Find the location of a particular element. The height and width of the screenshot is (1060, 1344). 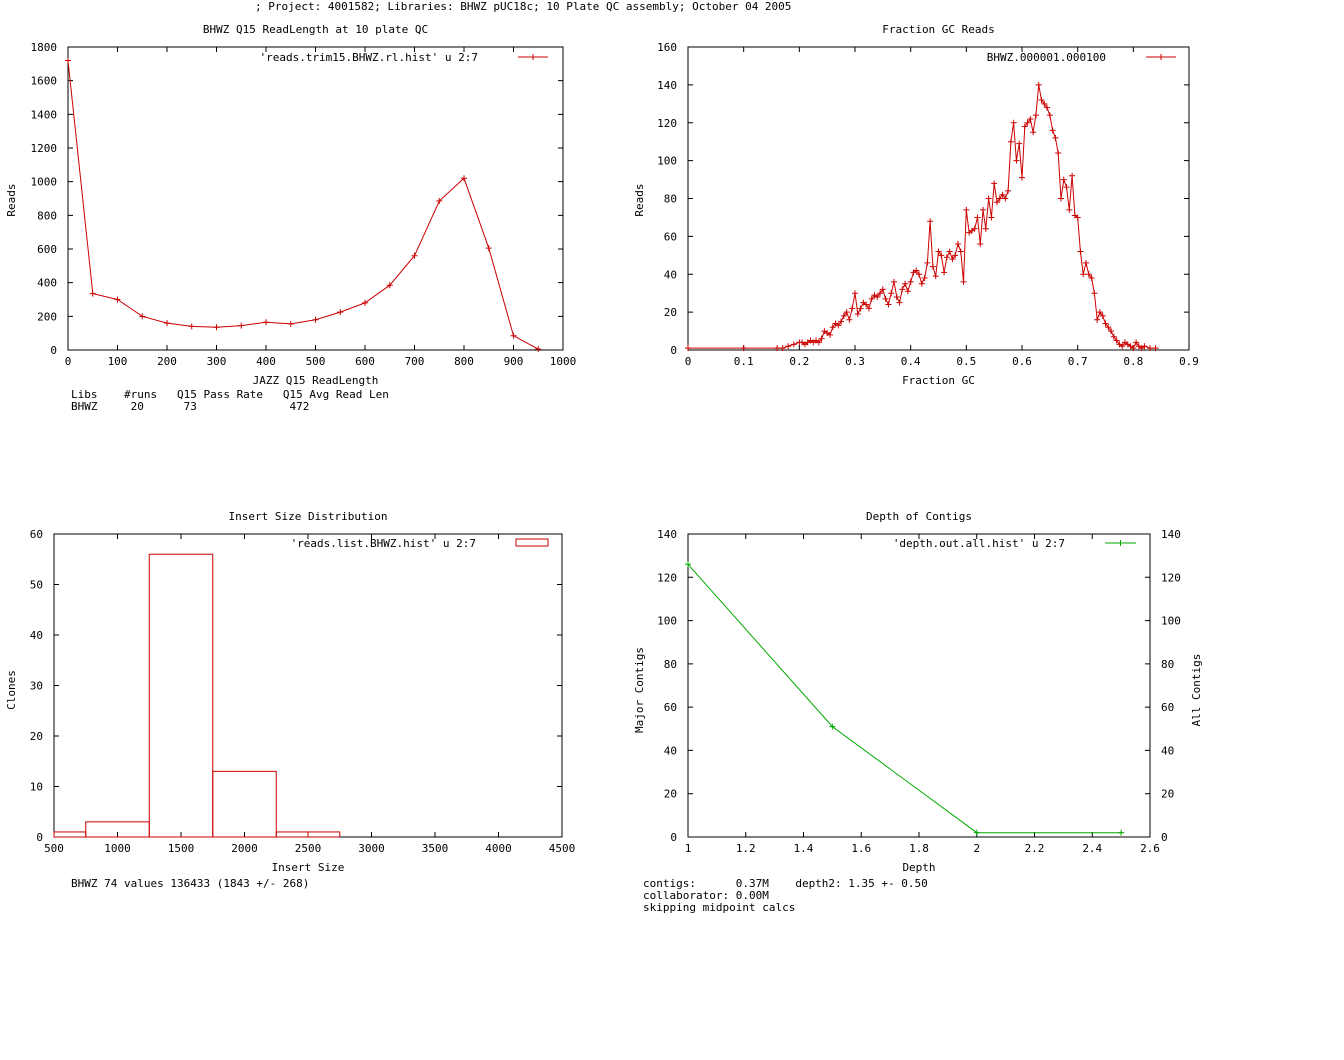

chart2-plot-frame is located at coordinates (308, 685).